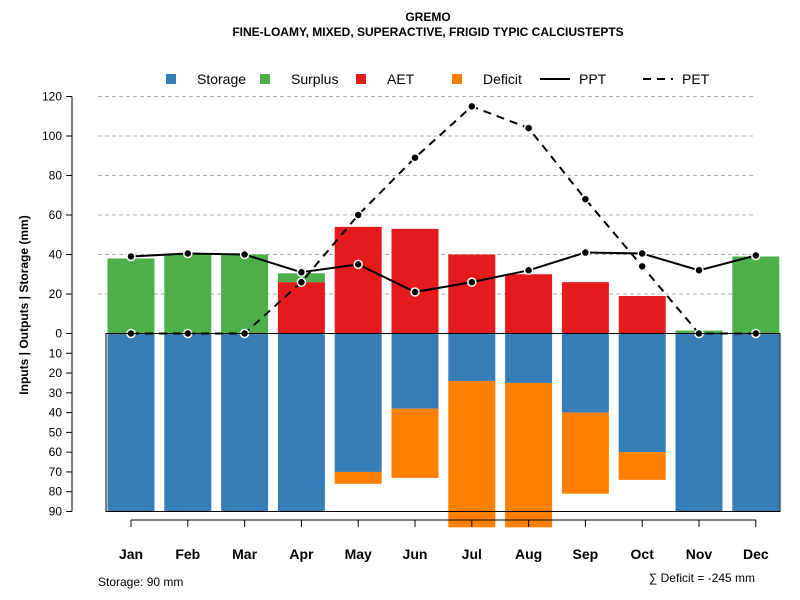 The image size is (800, 600). What do you see at coordinates (702, 578) in the screenshot?
I see `deficit-note: ∑ Deficit = -245 mm` at bounding box center [702, 578].